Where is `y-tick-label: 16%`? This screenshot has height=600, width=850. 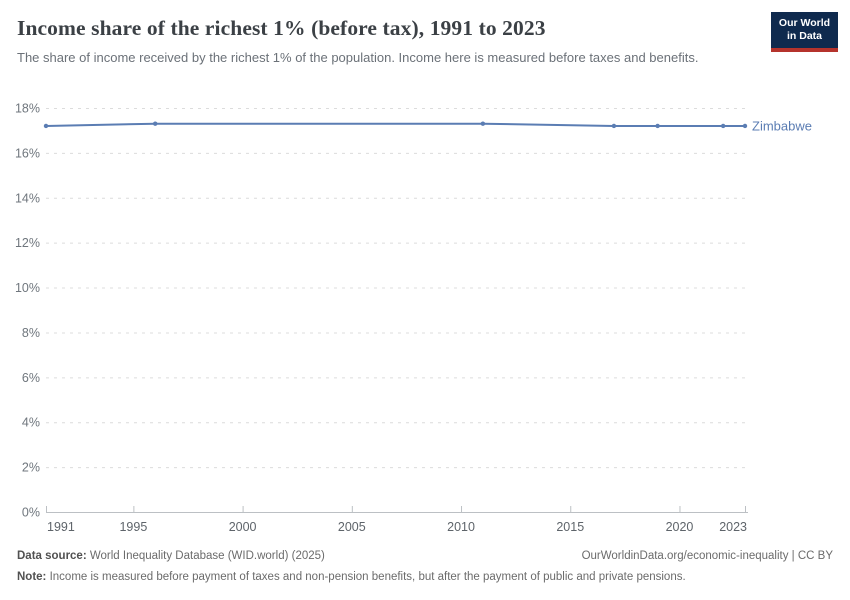 y-tick-label: 16% is located at coordinates (27, 153).